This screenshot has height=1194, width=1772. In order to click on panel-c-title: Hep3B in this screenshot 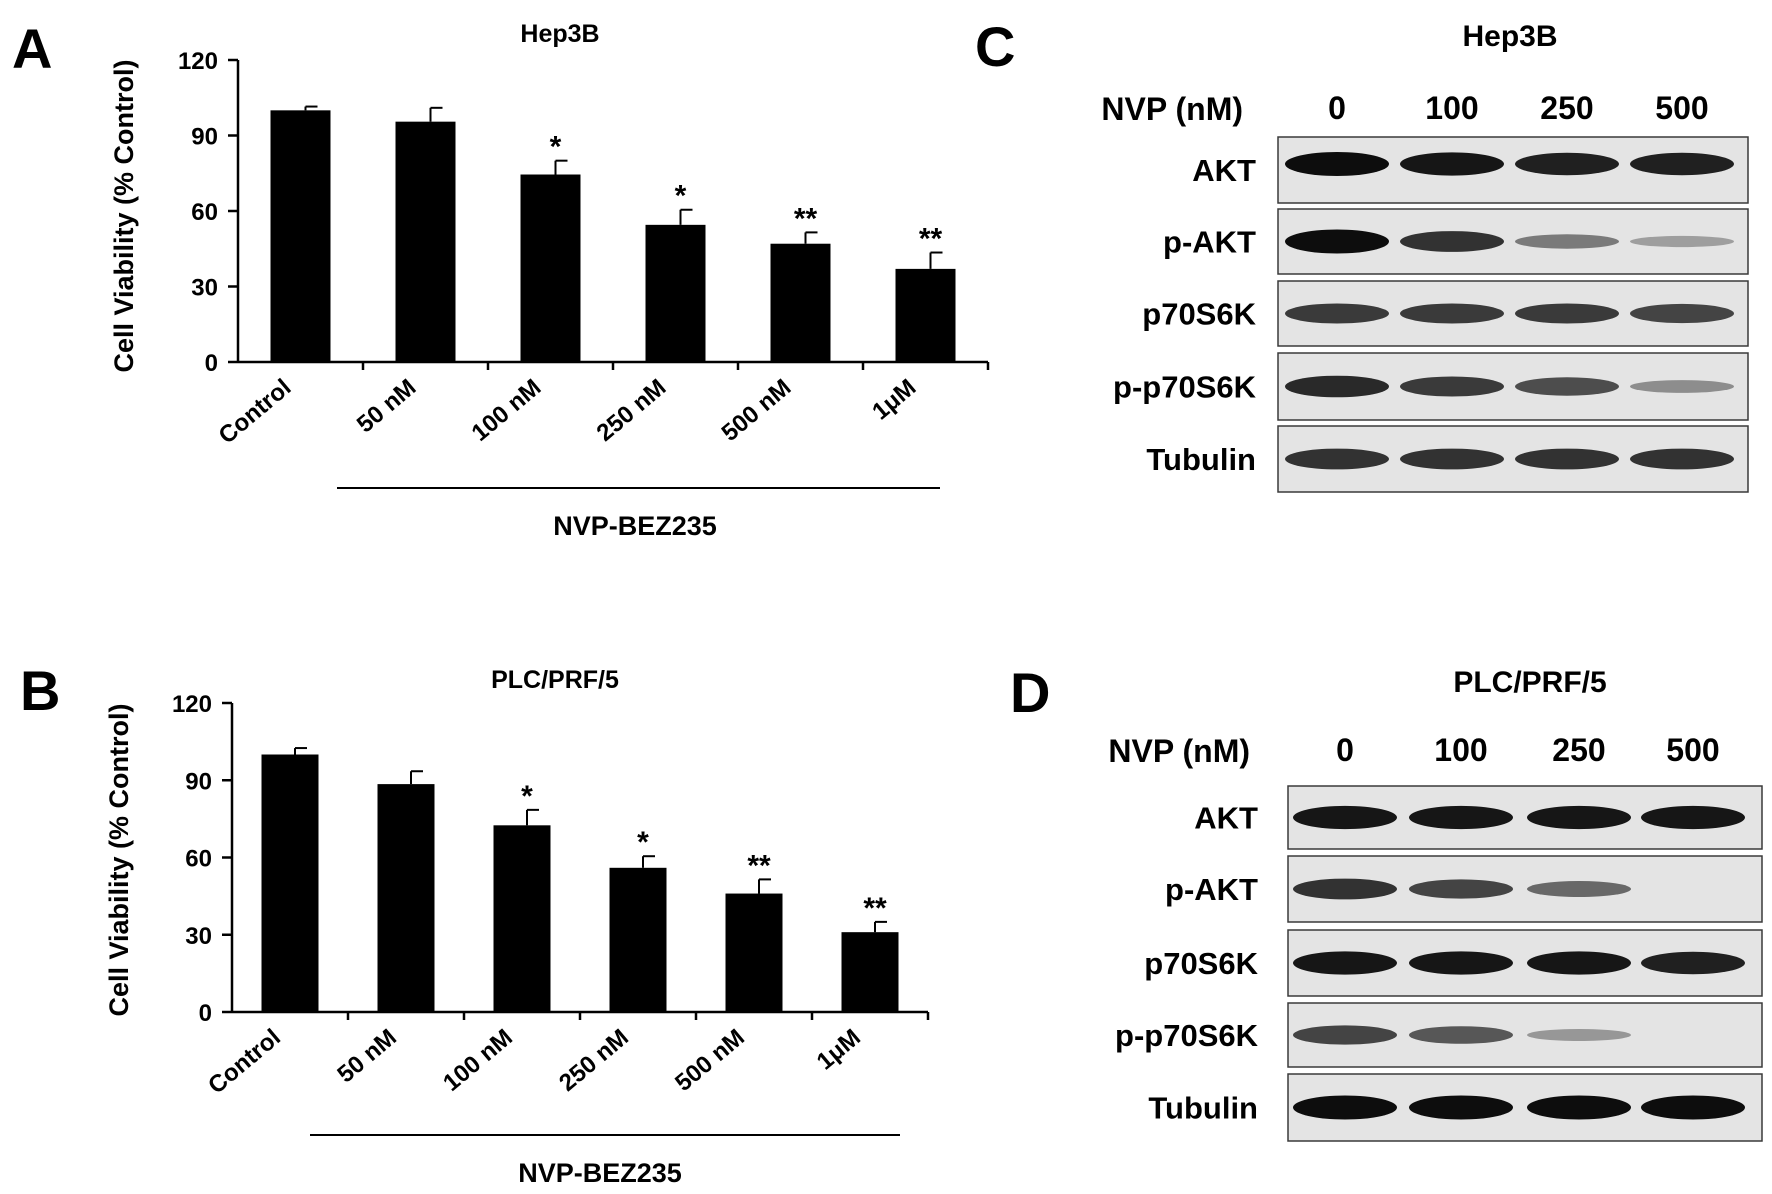, I will do `click(1509, 36)`.